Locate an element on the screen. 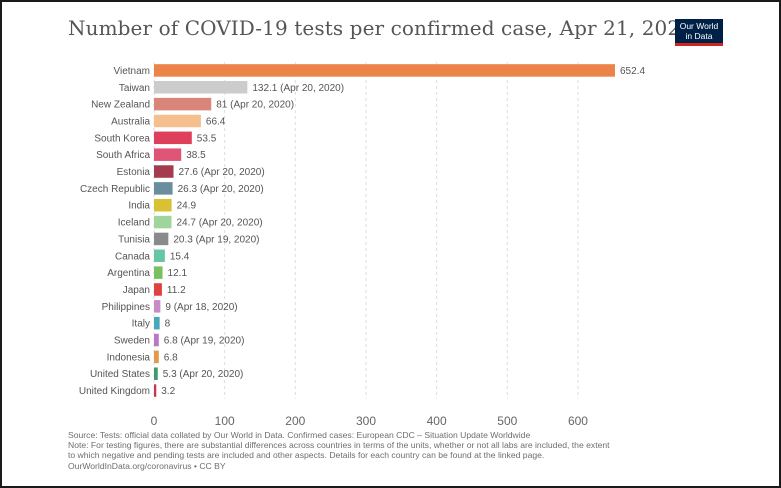 The width and height of the screenshot is (781, 488). category-label: Sweden is located at coordinates (132, 341).